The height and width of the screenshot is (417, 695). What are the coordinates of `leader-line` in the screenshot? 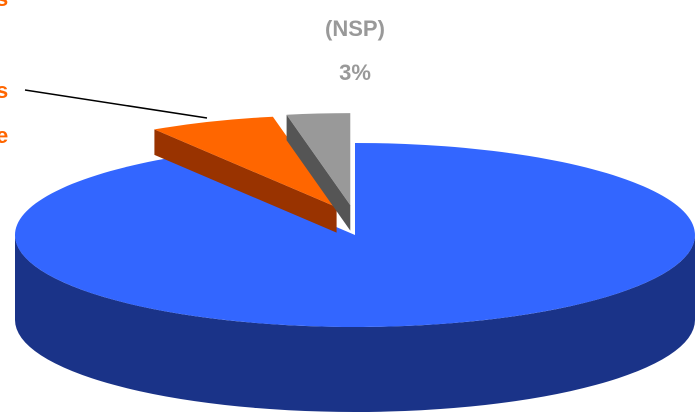 It's located at (116, 104).